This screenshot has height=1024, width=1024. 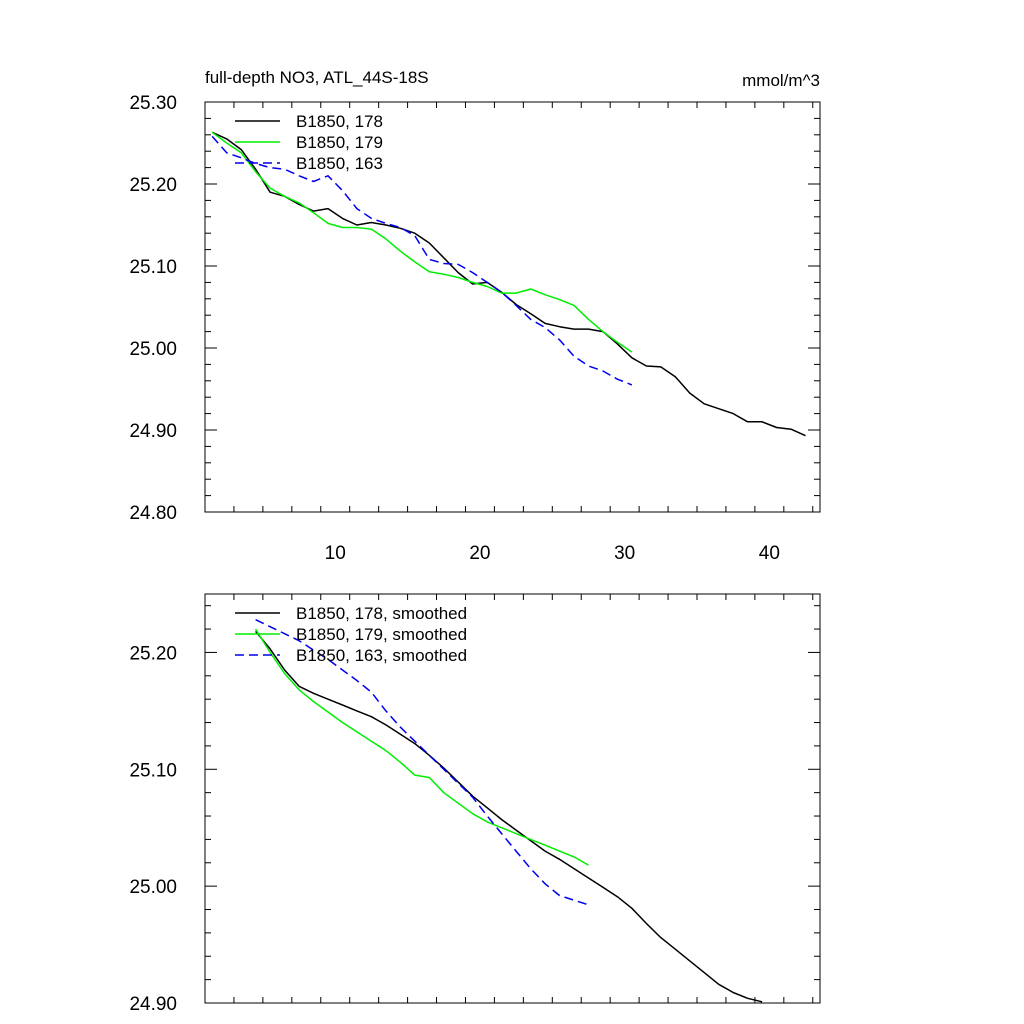 What do you see at coordinates (339, 142) in the screenshot?
I see `legend-label: B1850, 179` at bounding box center [339, 142].